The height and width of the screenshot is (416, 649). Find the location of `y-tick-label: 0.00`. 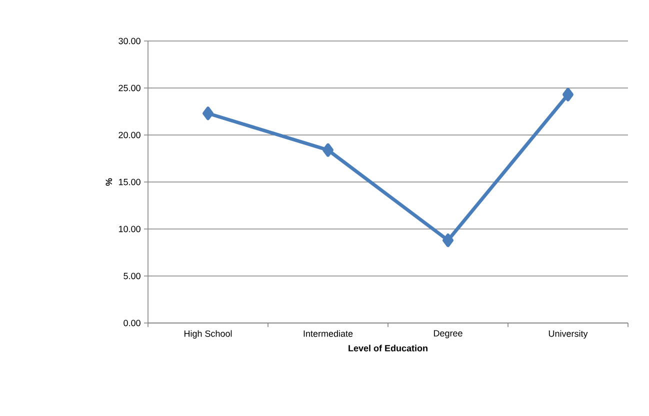

y-tick-label: 0.00 is located at coordinates (132, 323).